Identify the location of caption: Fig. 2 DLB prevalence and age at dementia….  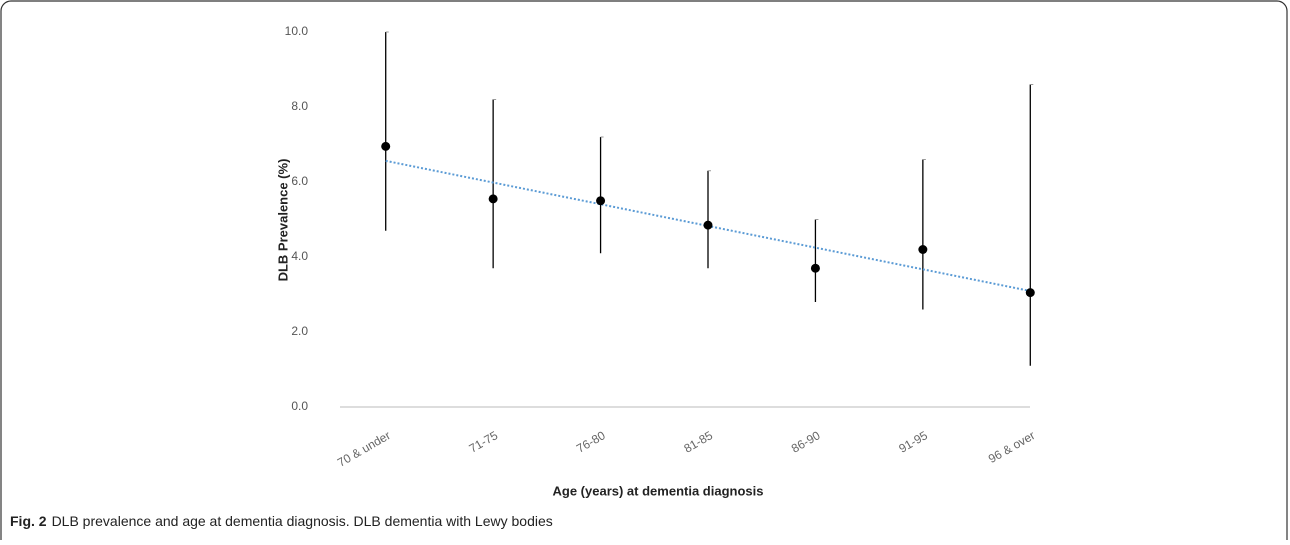
(281, 521).